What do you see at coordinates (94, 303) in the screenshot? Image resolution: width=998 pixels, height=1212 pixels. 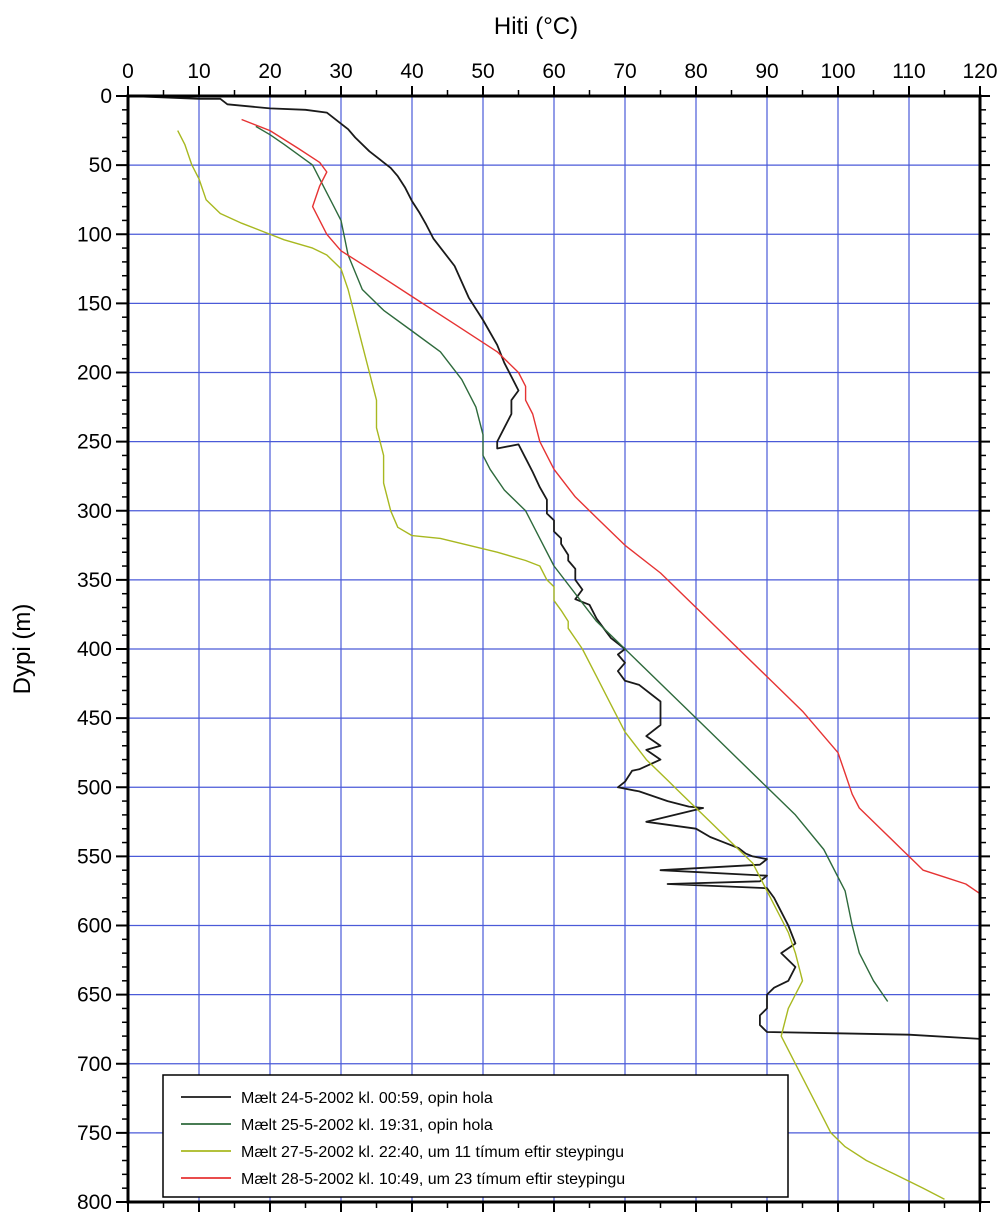 I see `y-tick-label: 150` at bounding box center [94, 303].